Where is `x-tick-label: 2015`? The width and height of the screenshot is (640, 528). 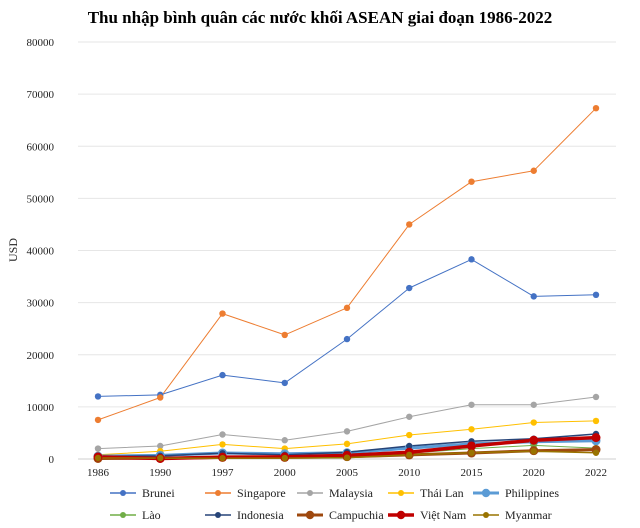
x-tick-label: 2015 is located at coordinates (472, 473).